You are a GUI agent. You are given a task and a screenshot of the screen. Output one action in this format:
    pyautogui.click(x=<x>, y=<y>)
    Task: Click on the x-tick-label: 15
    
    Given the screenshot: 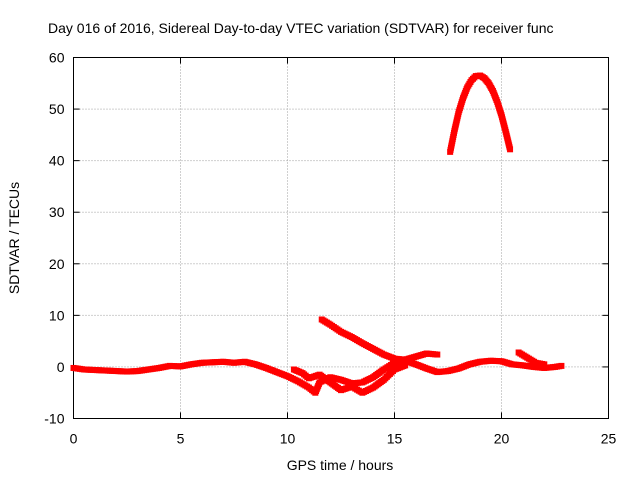 What is the action you would take?
    pyautogui.click(x=395, y=439)
    